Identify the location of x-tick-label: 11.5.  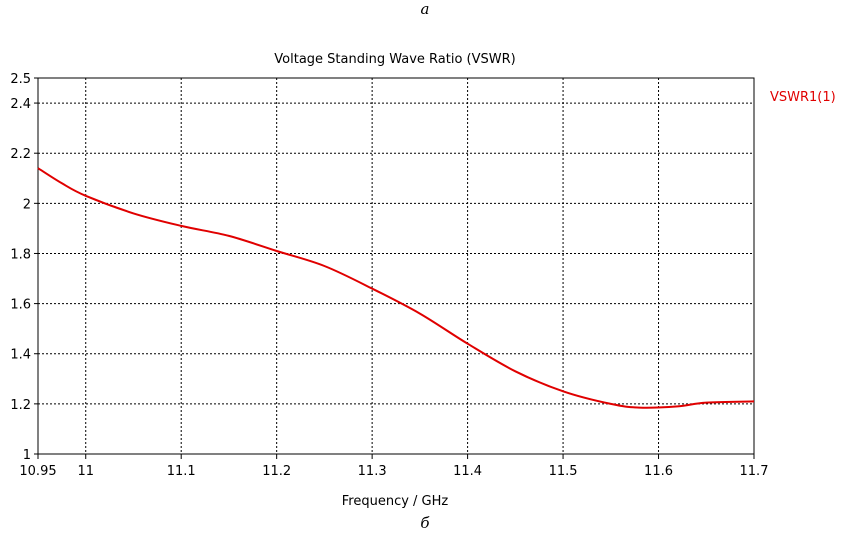
(563, 471).